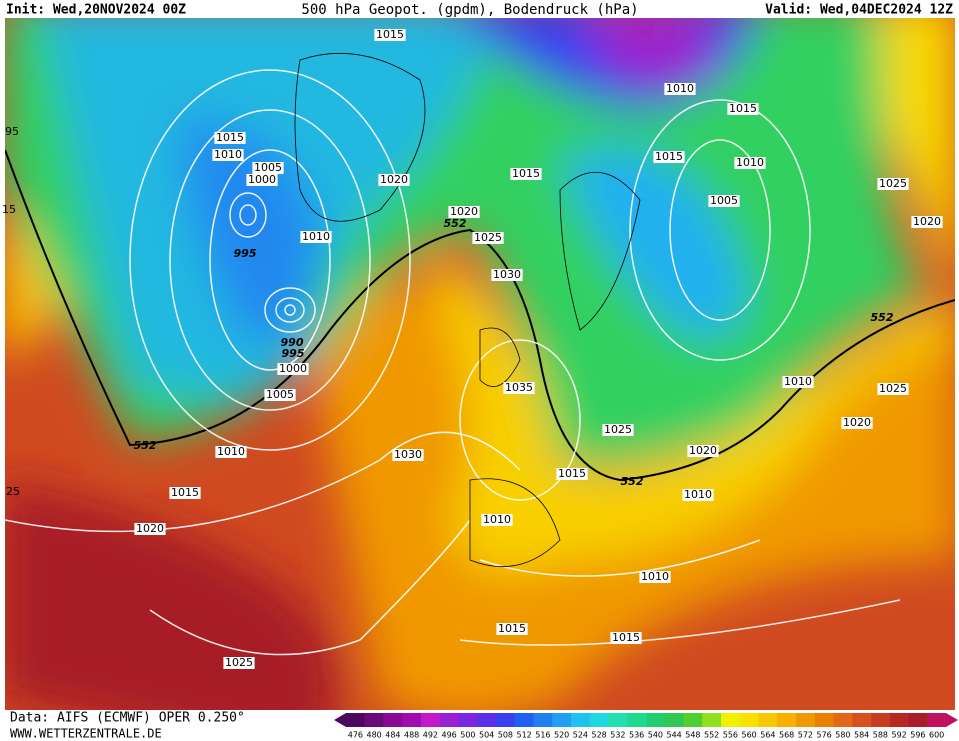 The width and height of the screenshot is (959, 741). What do you see at coordinates (355, 735) in the screenshot?
I see `colorbar-label: 476` at bounding box center [355, 735].